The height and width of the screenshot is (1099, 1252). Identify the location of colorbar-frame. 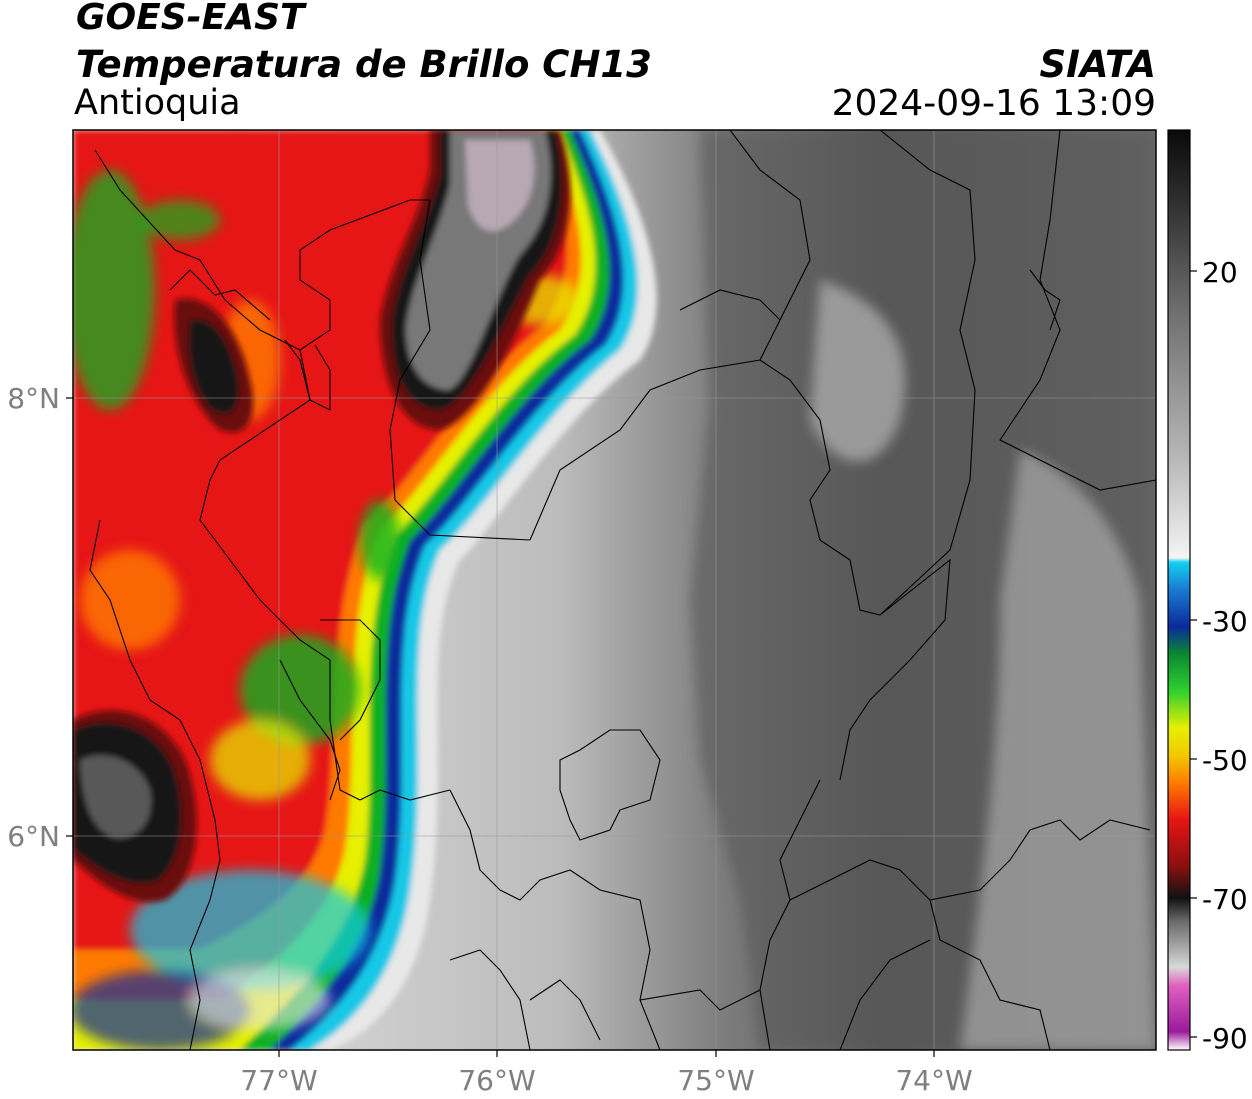
(1179, 590).